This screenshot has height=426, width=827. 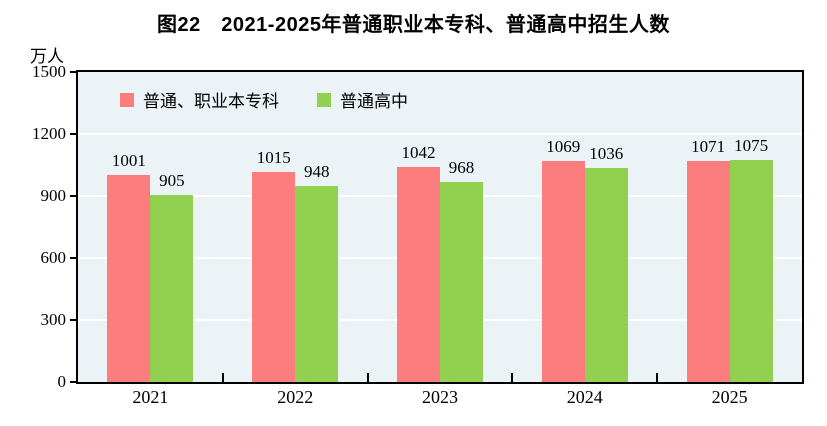 What do you see at coordinates (53, 257) in the screenshot?
I see `y-tick-label-600: 600` at bounding box center [53, 257].